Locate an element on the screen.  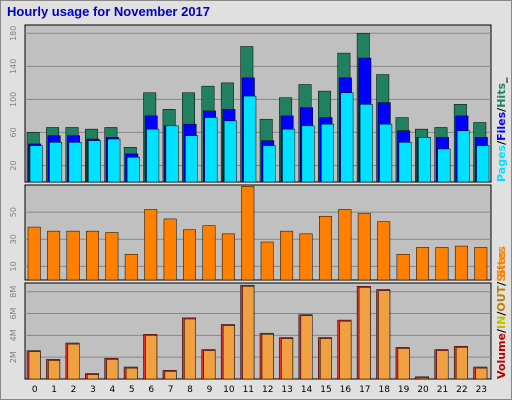
legend-volume: Volume/IN/OUT/Sites is located at coordinates (501, 314).